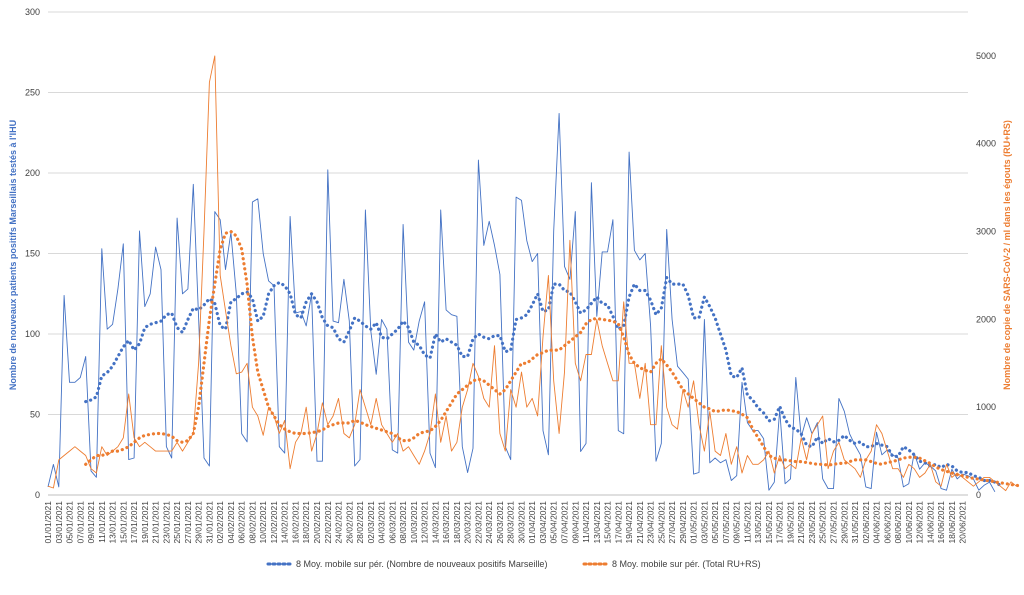 This screenshot has width=1024, height=595. I want to click on right-tick-label: 3000, so click(986, 232).